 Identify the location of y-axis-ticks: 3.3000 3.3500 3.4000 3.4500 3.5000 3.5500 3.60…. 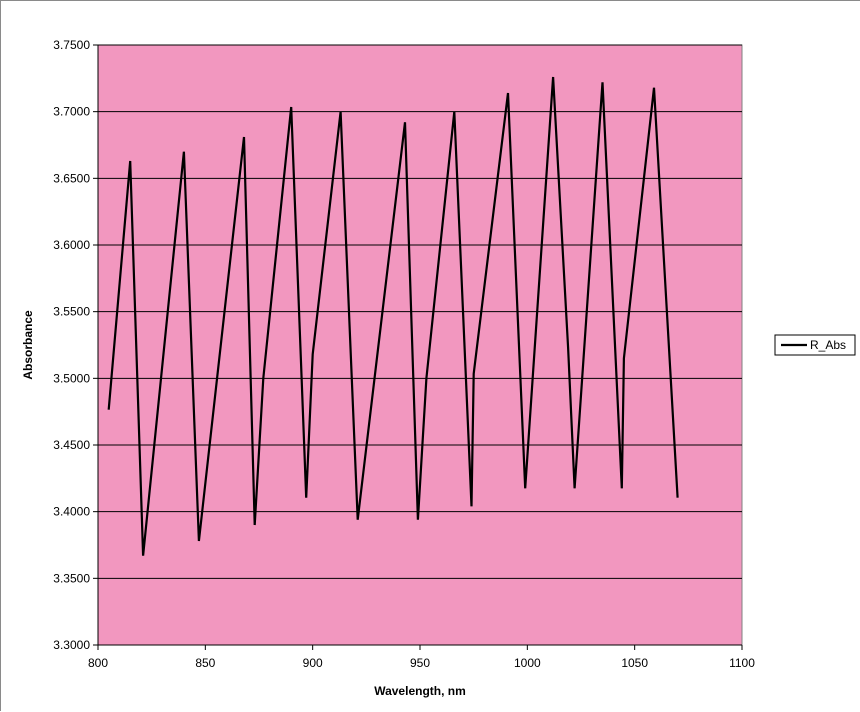
(76, 345).